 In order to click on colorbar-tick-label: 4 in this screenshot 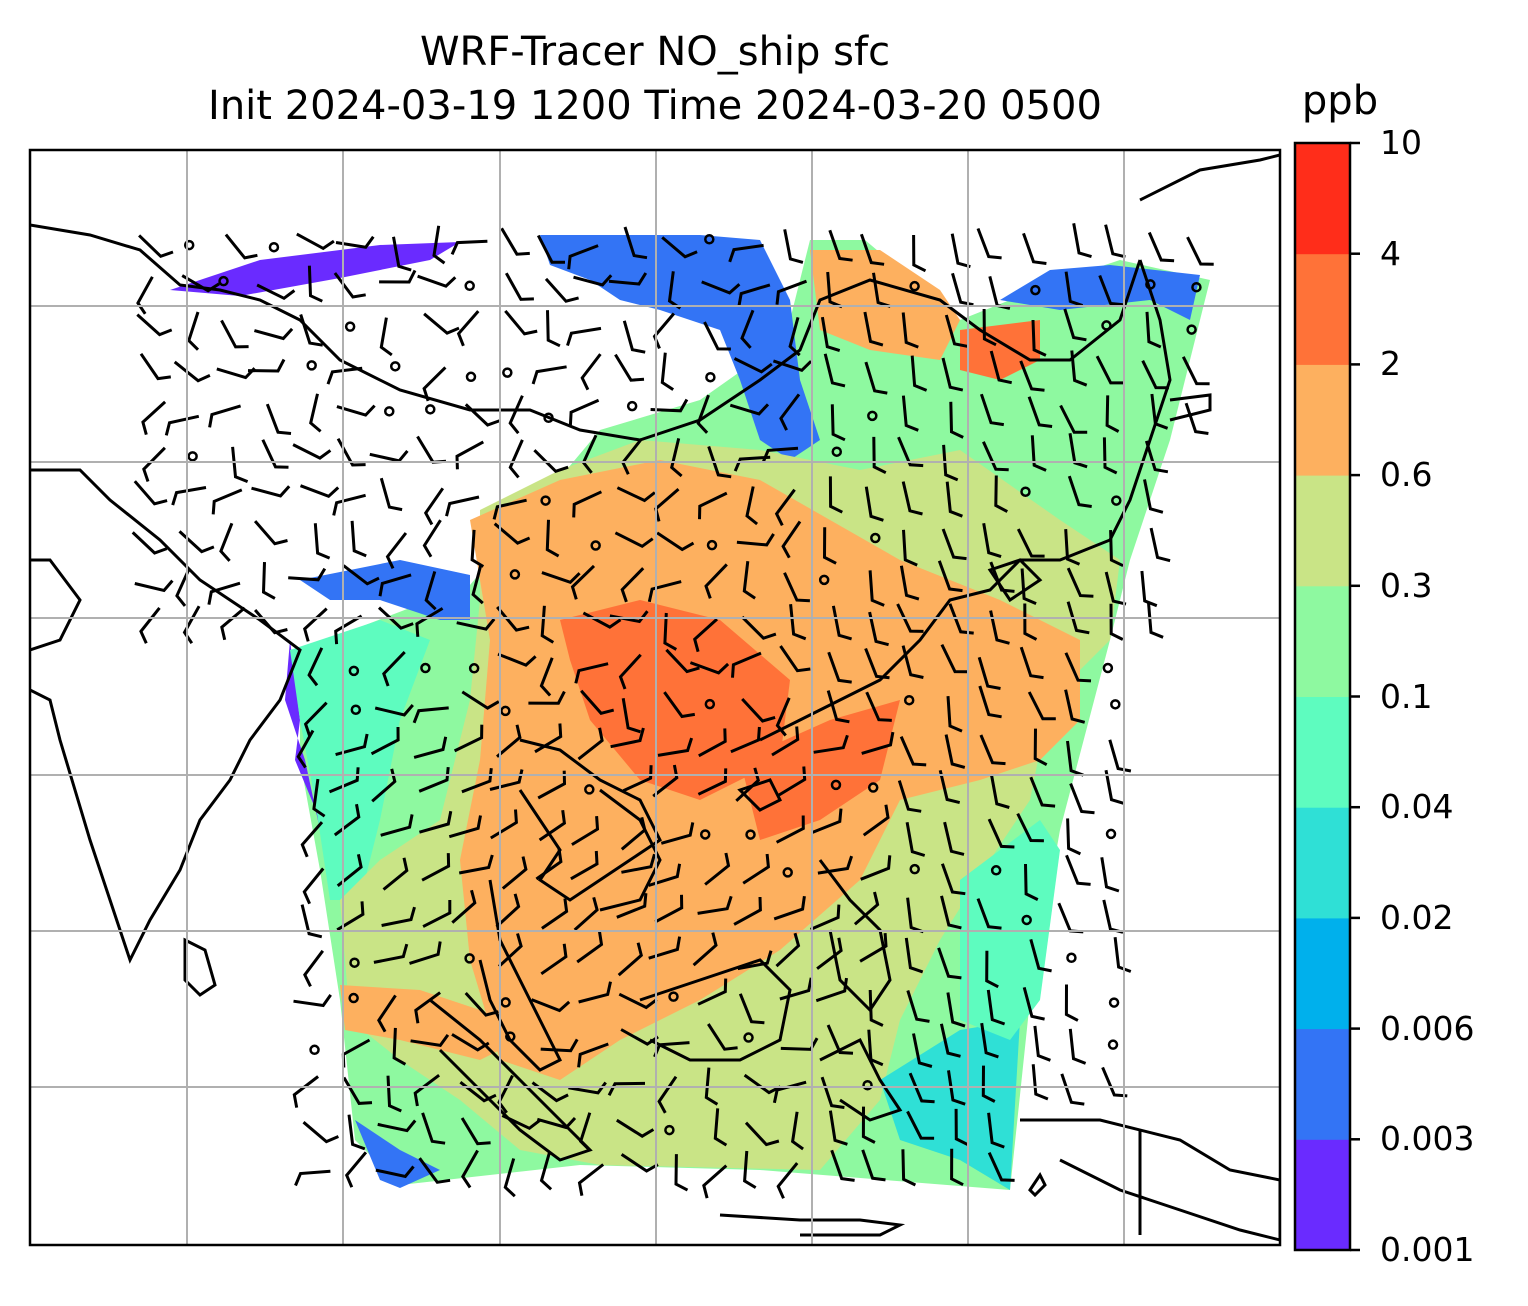, I will do `click(1390, 253)`.